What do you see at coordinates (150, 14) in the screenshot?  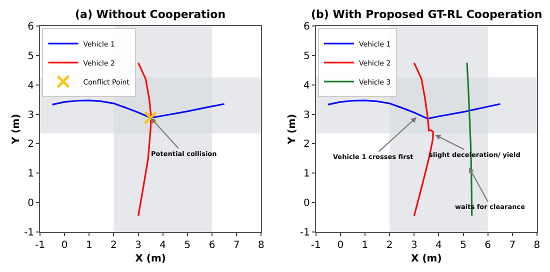 I see `chart-title: (a) Without Cooperation` at bounding box center [150, 14].